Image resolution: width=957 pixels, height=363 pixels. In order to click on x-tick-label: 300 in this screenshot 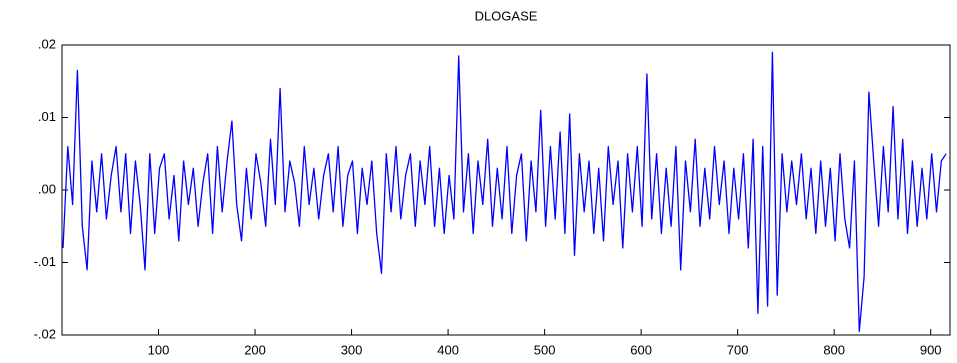, I will do `click(352, 349)`.